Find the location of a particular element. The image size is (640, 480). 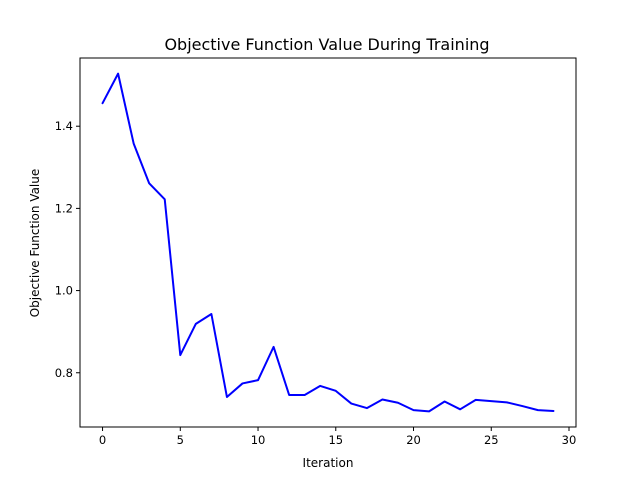

x-tick-label: 0 is located at coordinates (102, 440).